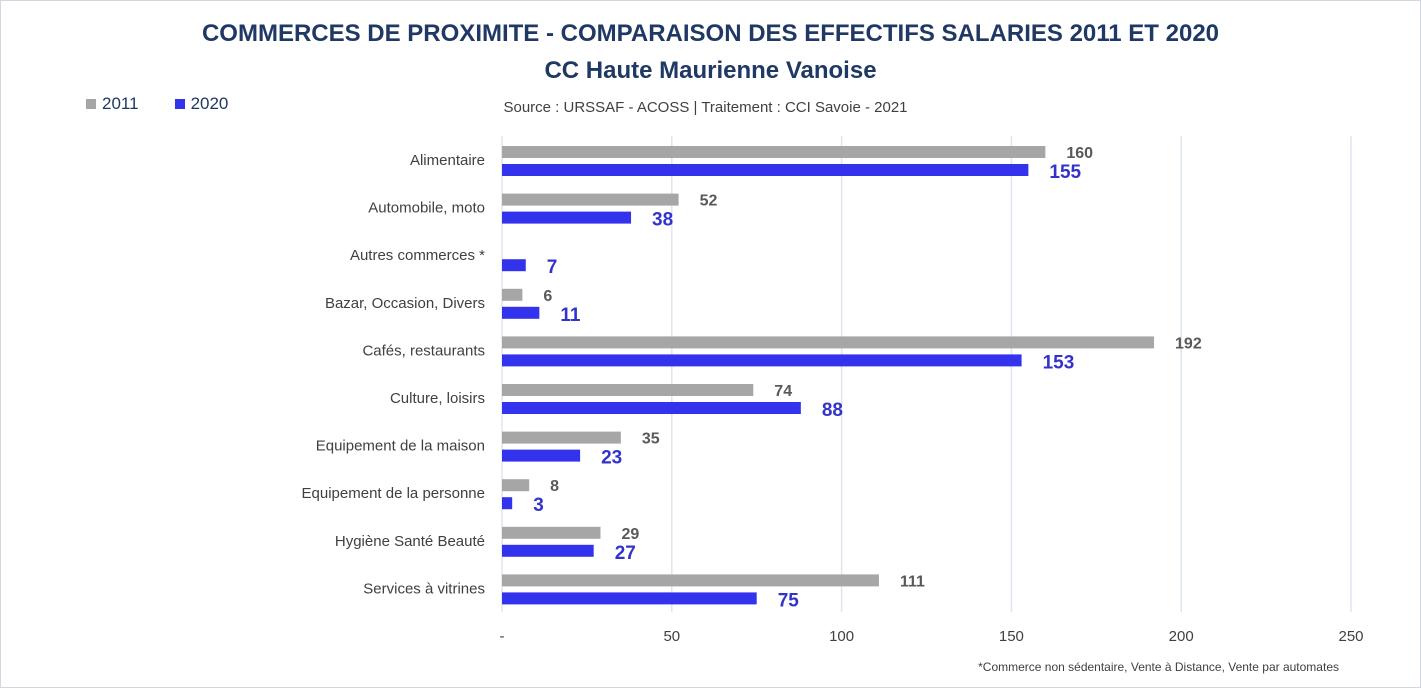 The image size is (1421, 688). What do you see at coordinates (789, 600) in the screenshot?
I see `data-label-2020: 75` at bounding box center [789, 600].